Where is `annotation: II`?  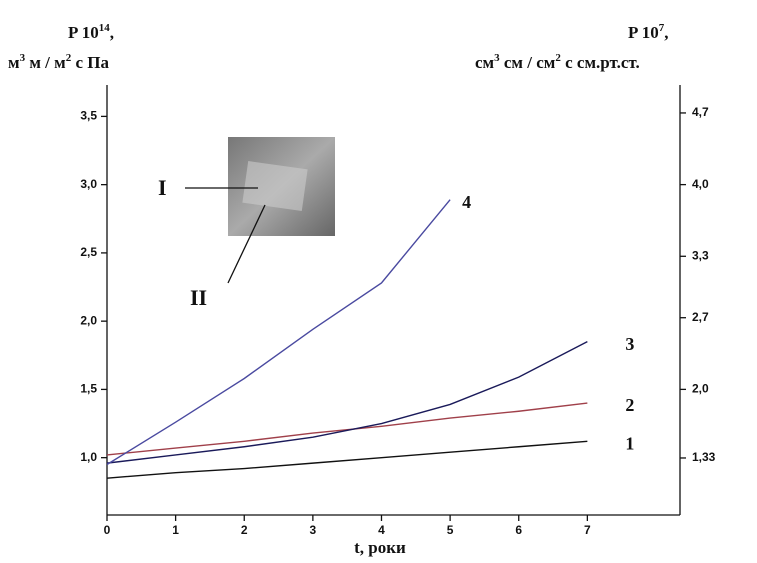
annotation: II is located at coordinates (198, 297).